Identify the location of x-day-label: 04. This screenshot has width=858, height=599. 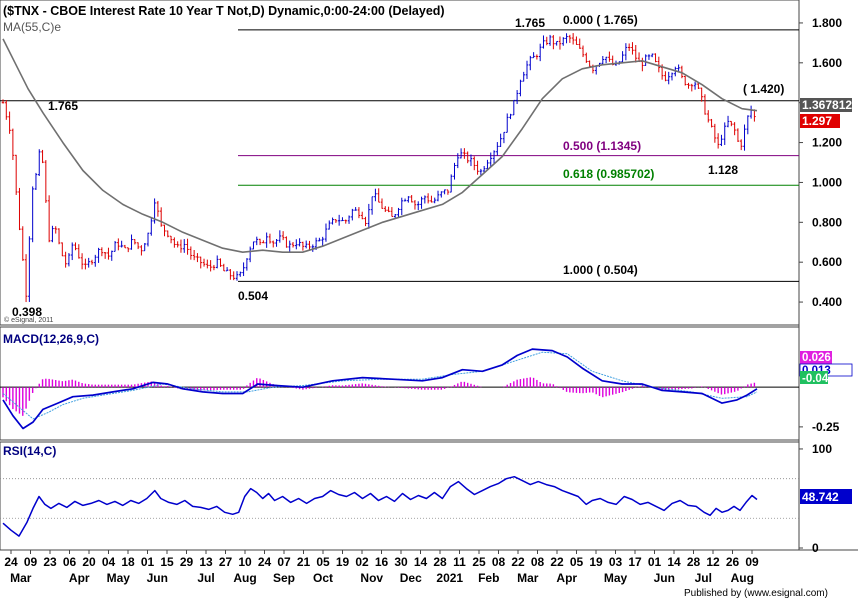
(109, 562).